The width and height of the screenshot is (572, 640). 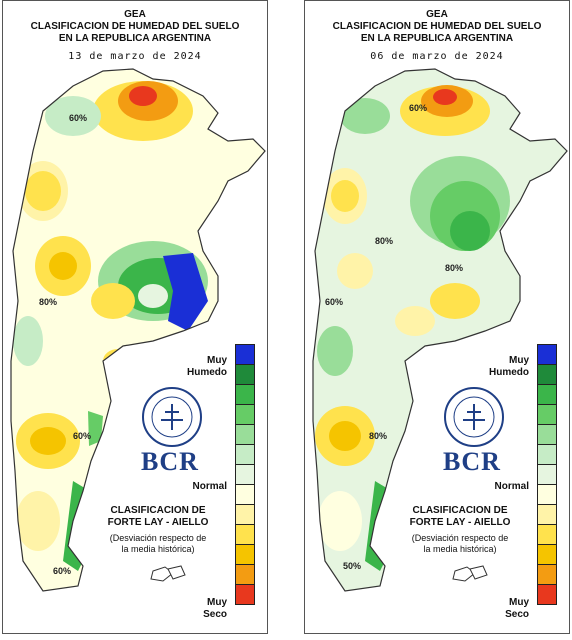 I want to click on map-date: 13 de marzo de 2024, so click(x=135, y=56).